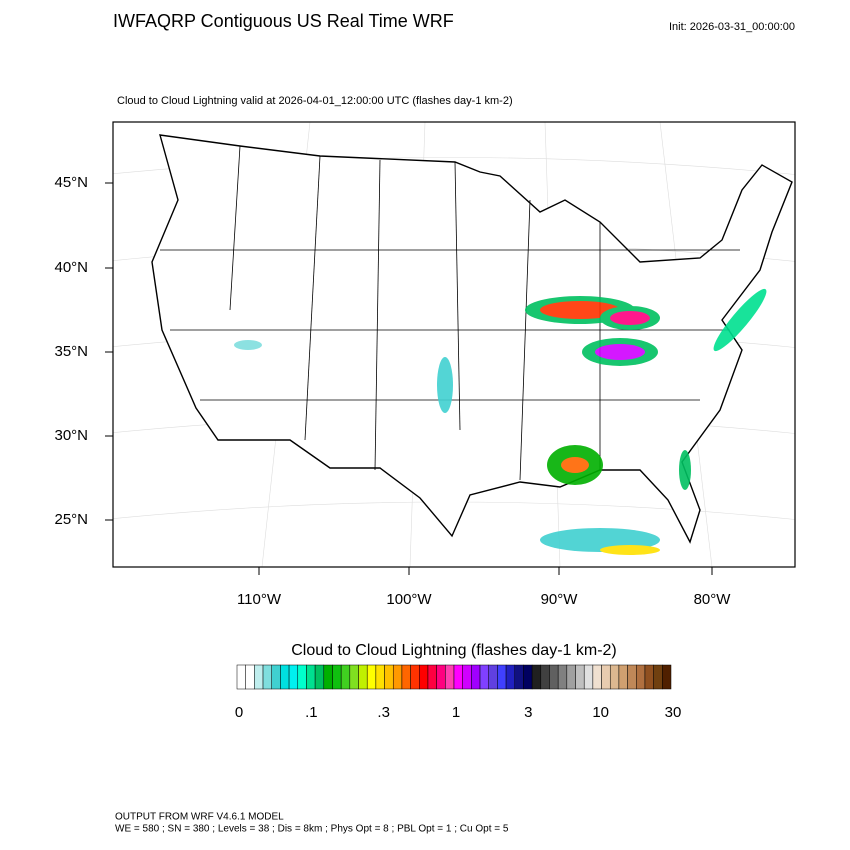  I want to click on lon-label: 90°W, so click(560, 599).